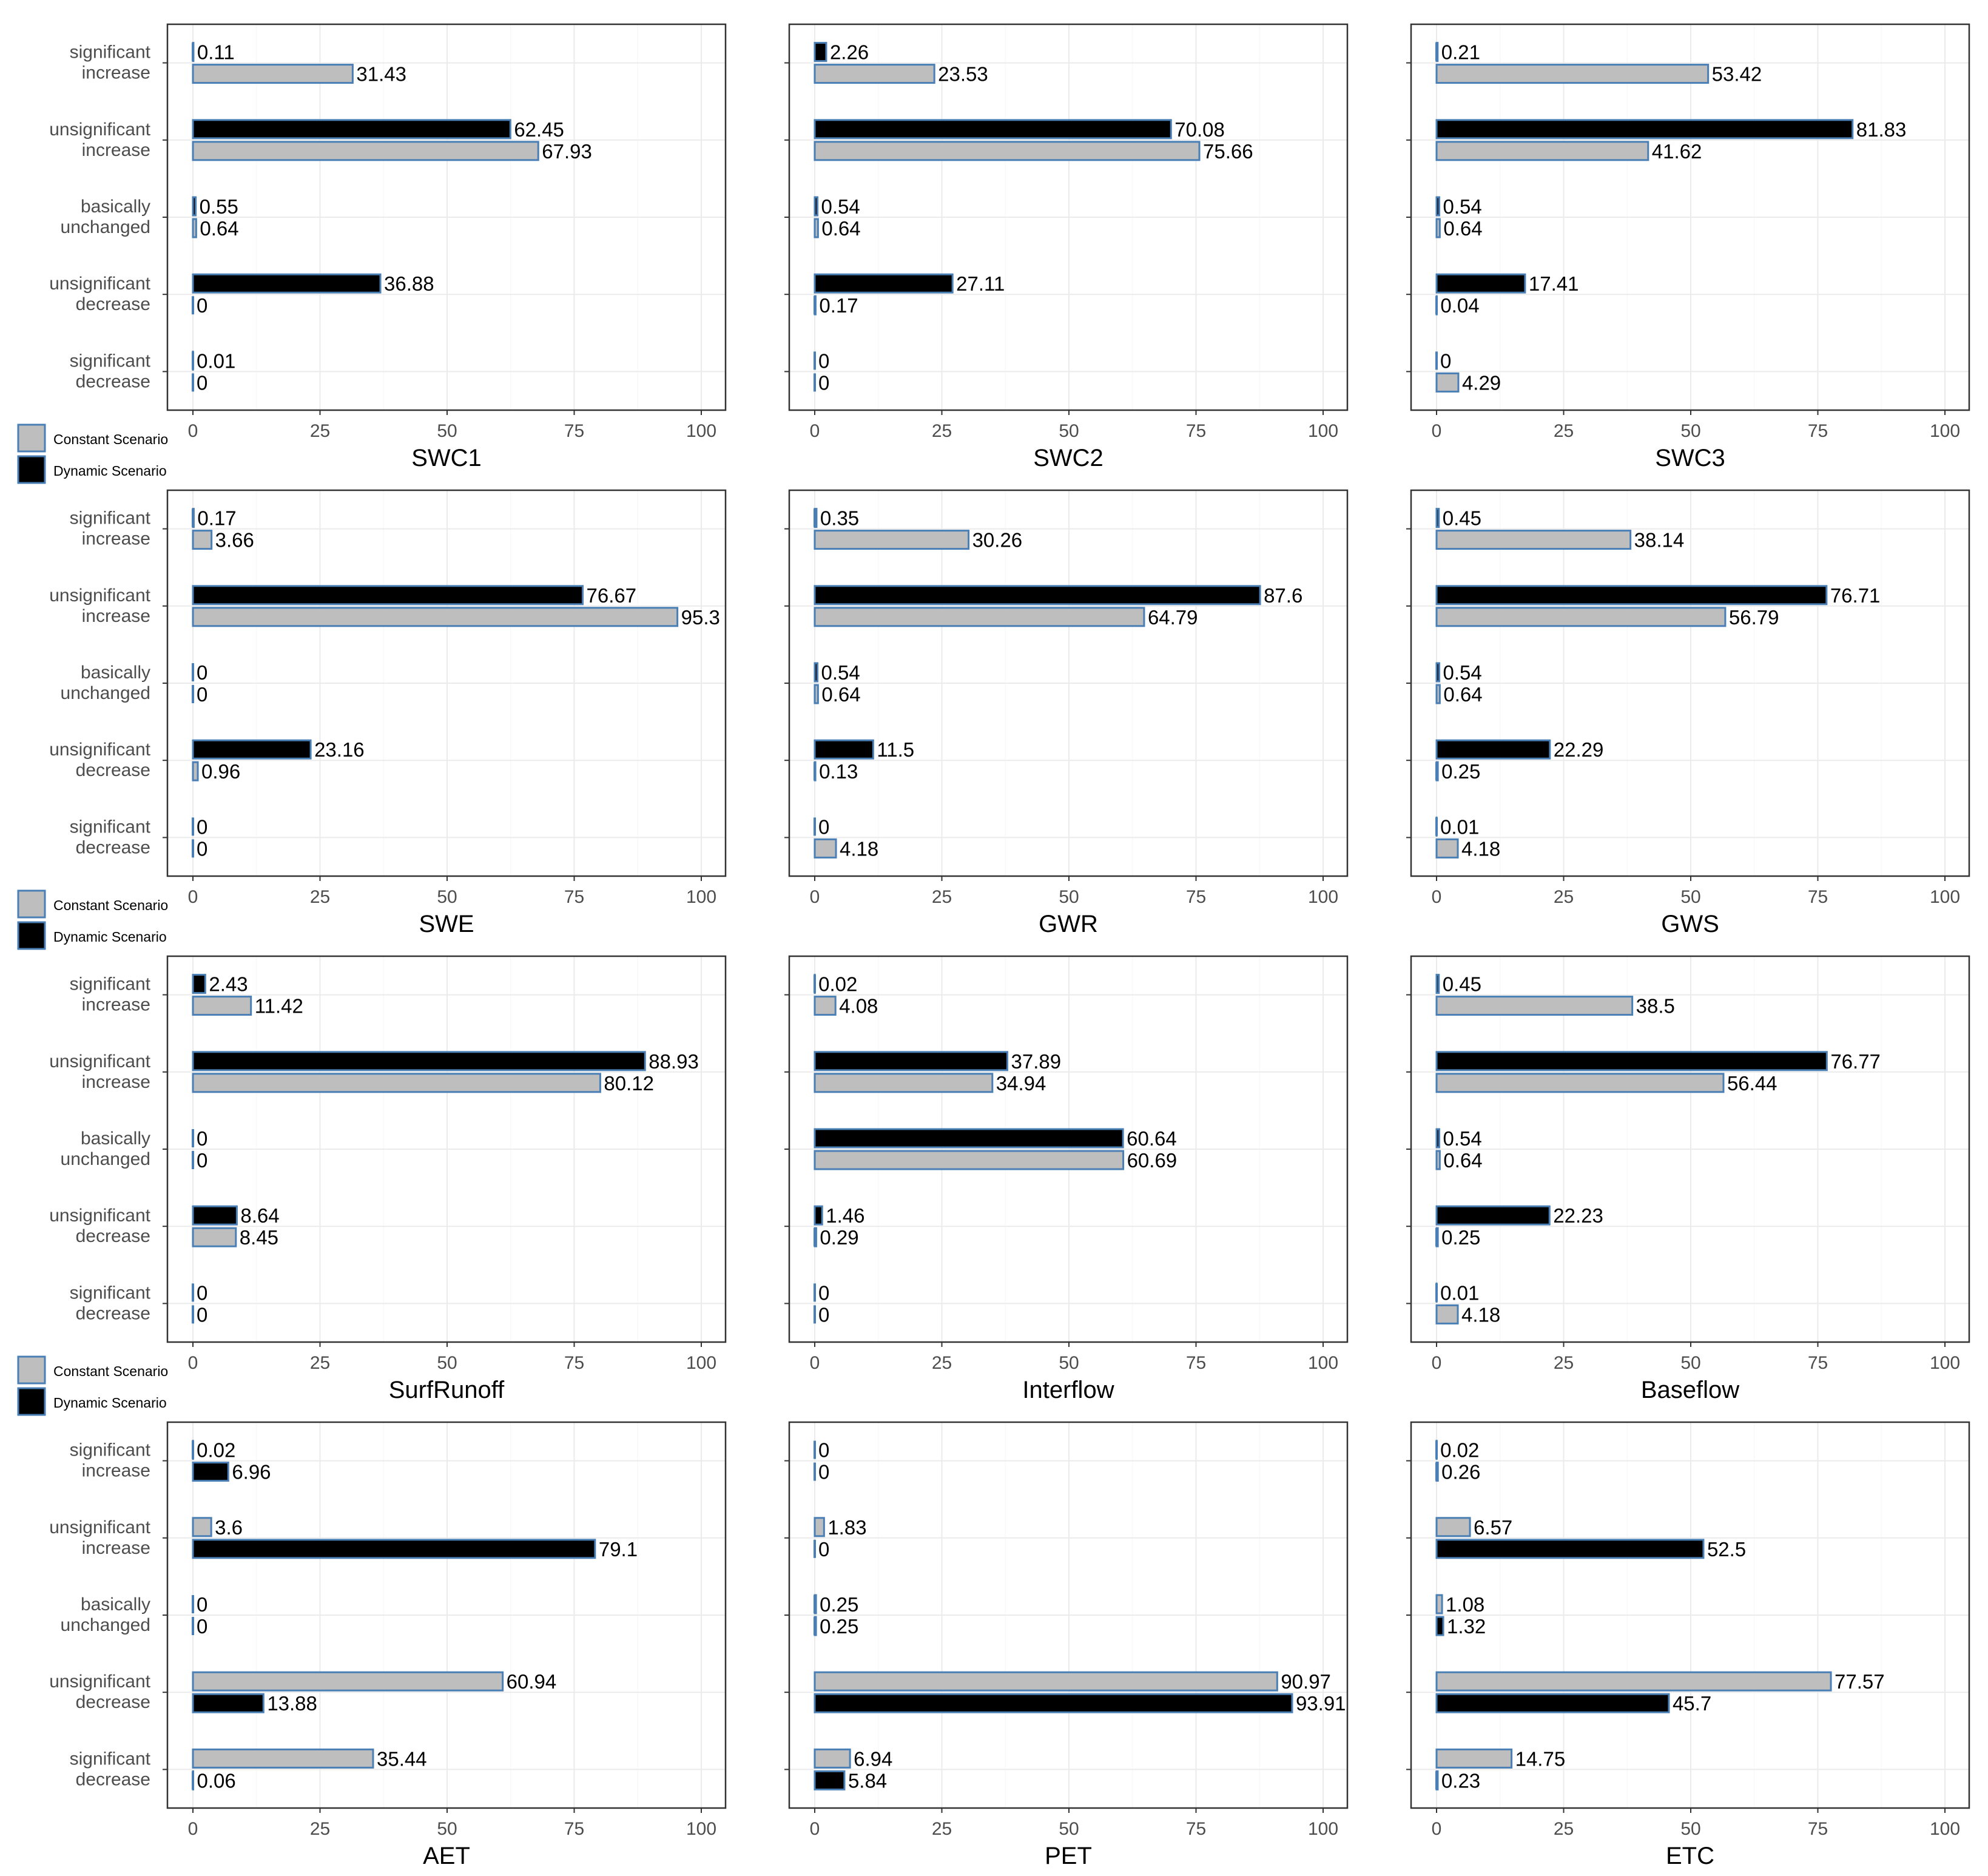  I want to click on legend: Constant Scenario Dynamic Scenario, so click(92, 1385).